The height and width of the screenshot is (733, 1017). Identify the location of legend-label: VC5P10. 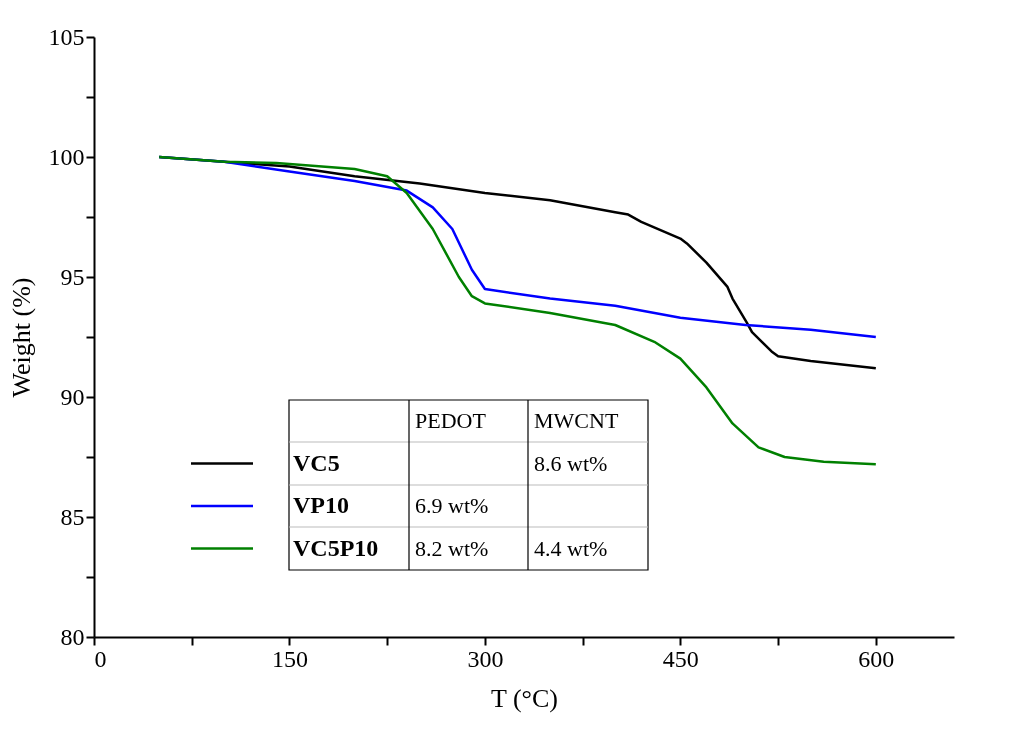
(336, 547).